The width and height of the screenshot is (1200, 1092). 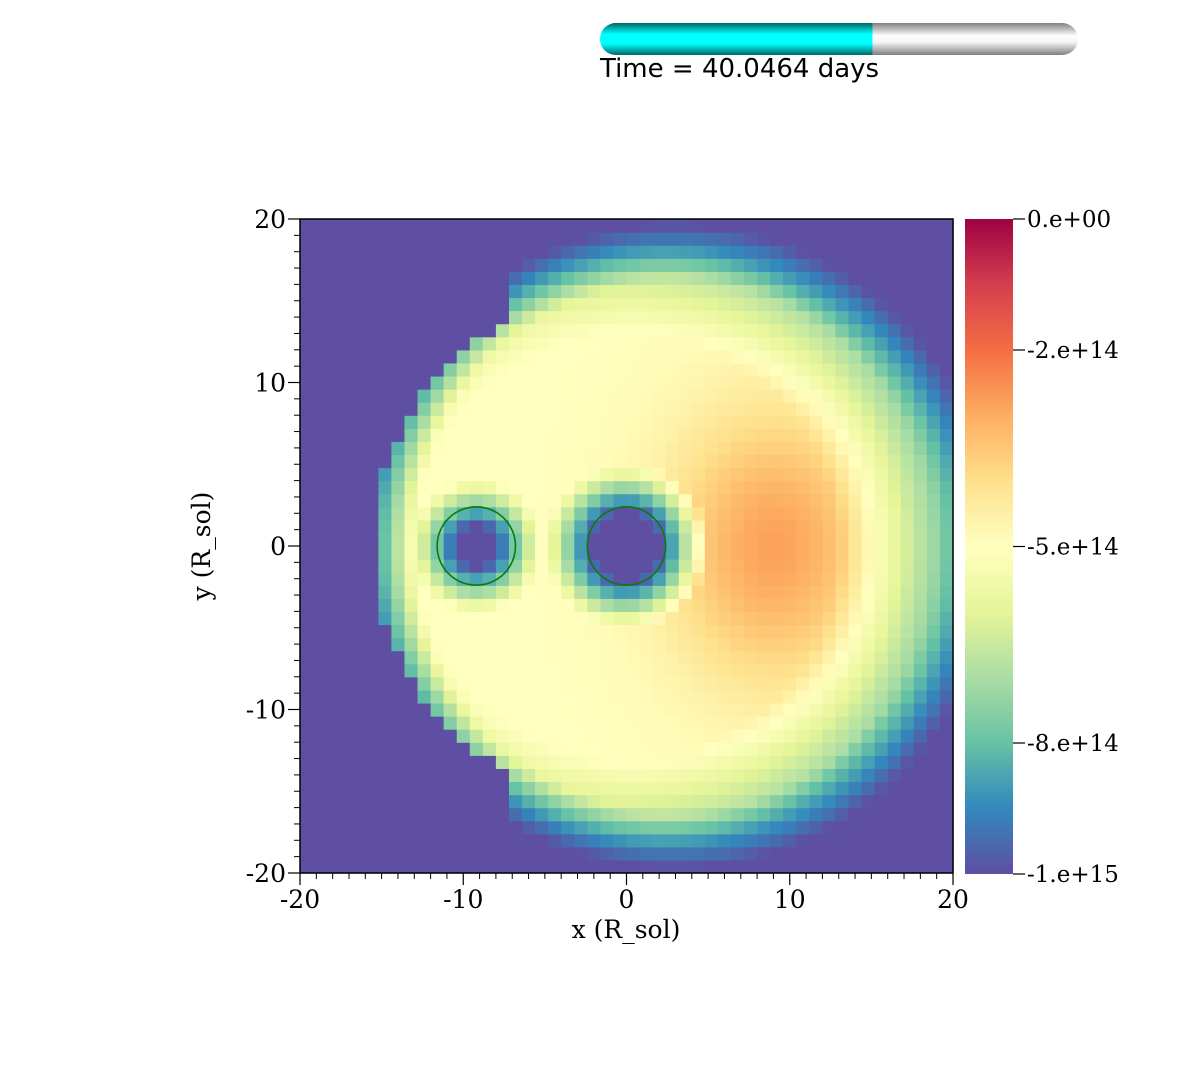 I want to click on y-axis-label: y (R_sol), so click(x=201, y=547).